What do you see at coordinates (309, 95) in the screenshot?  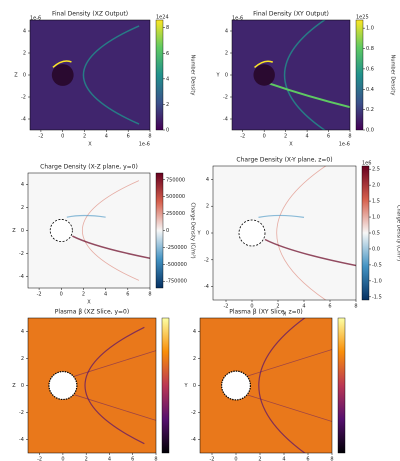 I see `tail` at bounding box center [309, 95].